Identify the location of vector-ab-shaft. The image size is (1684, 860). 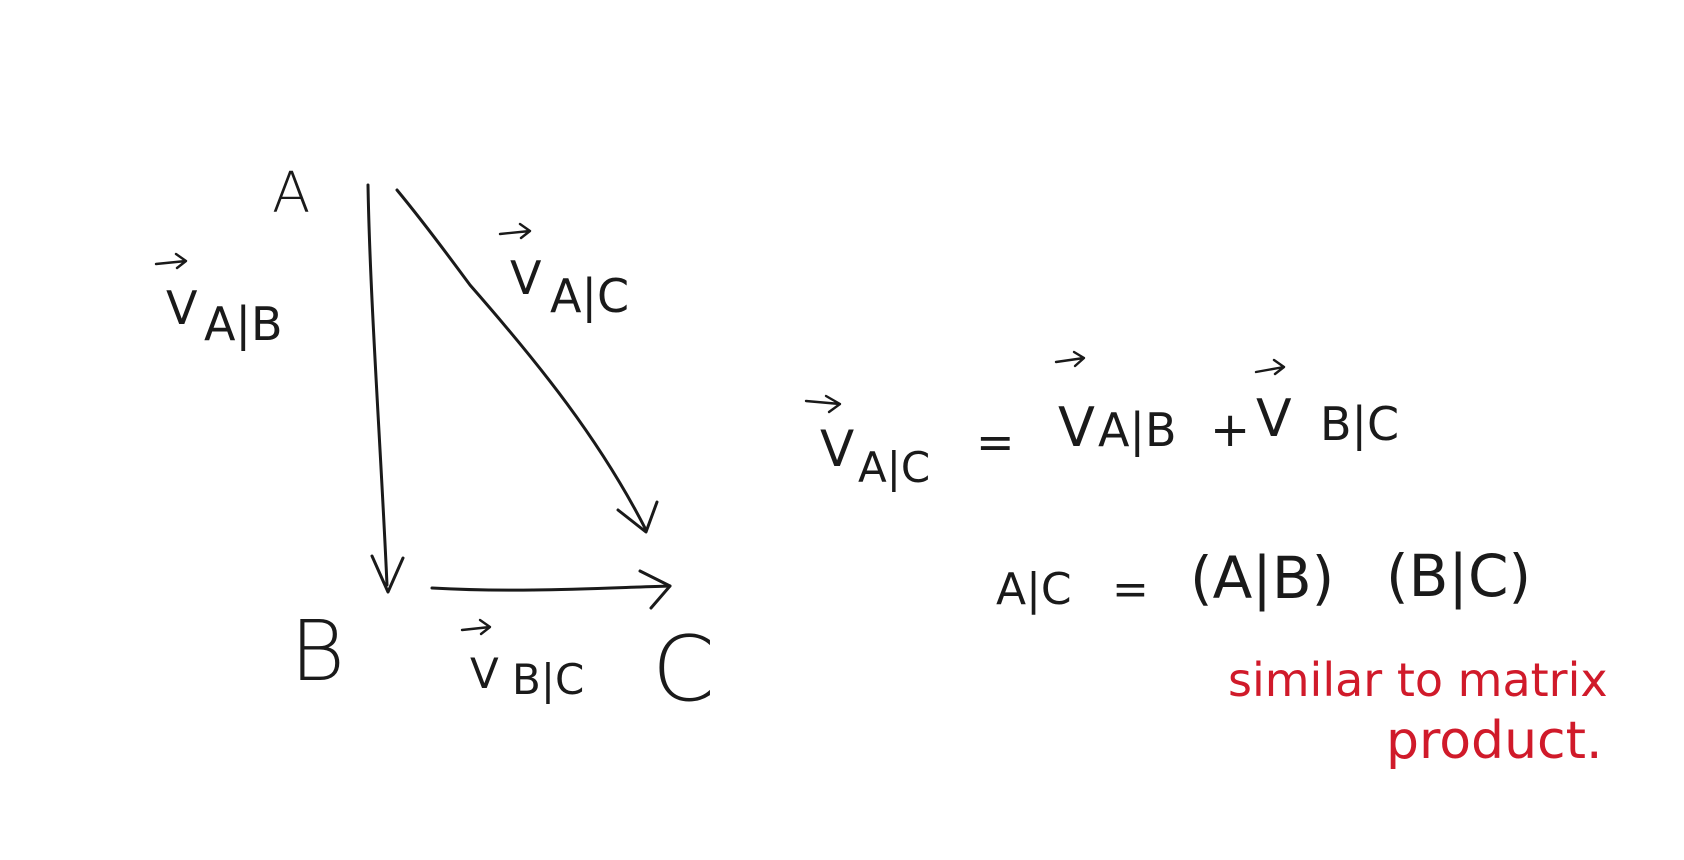
(377, 385).